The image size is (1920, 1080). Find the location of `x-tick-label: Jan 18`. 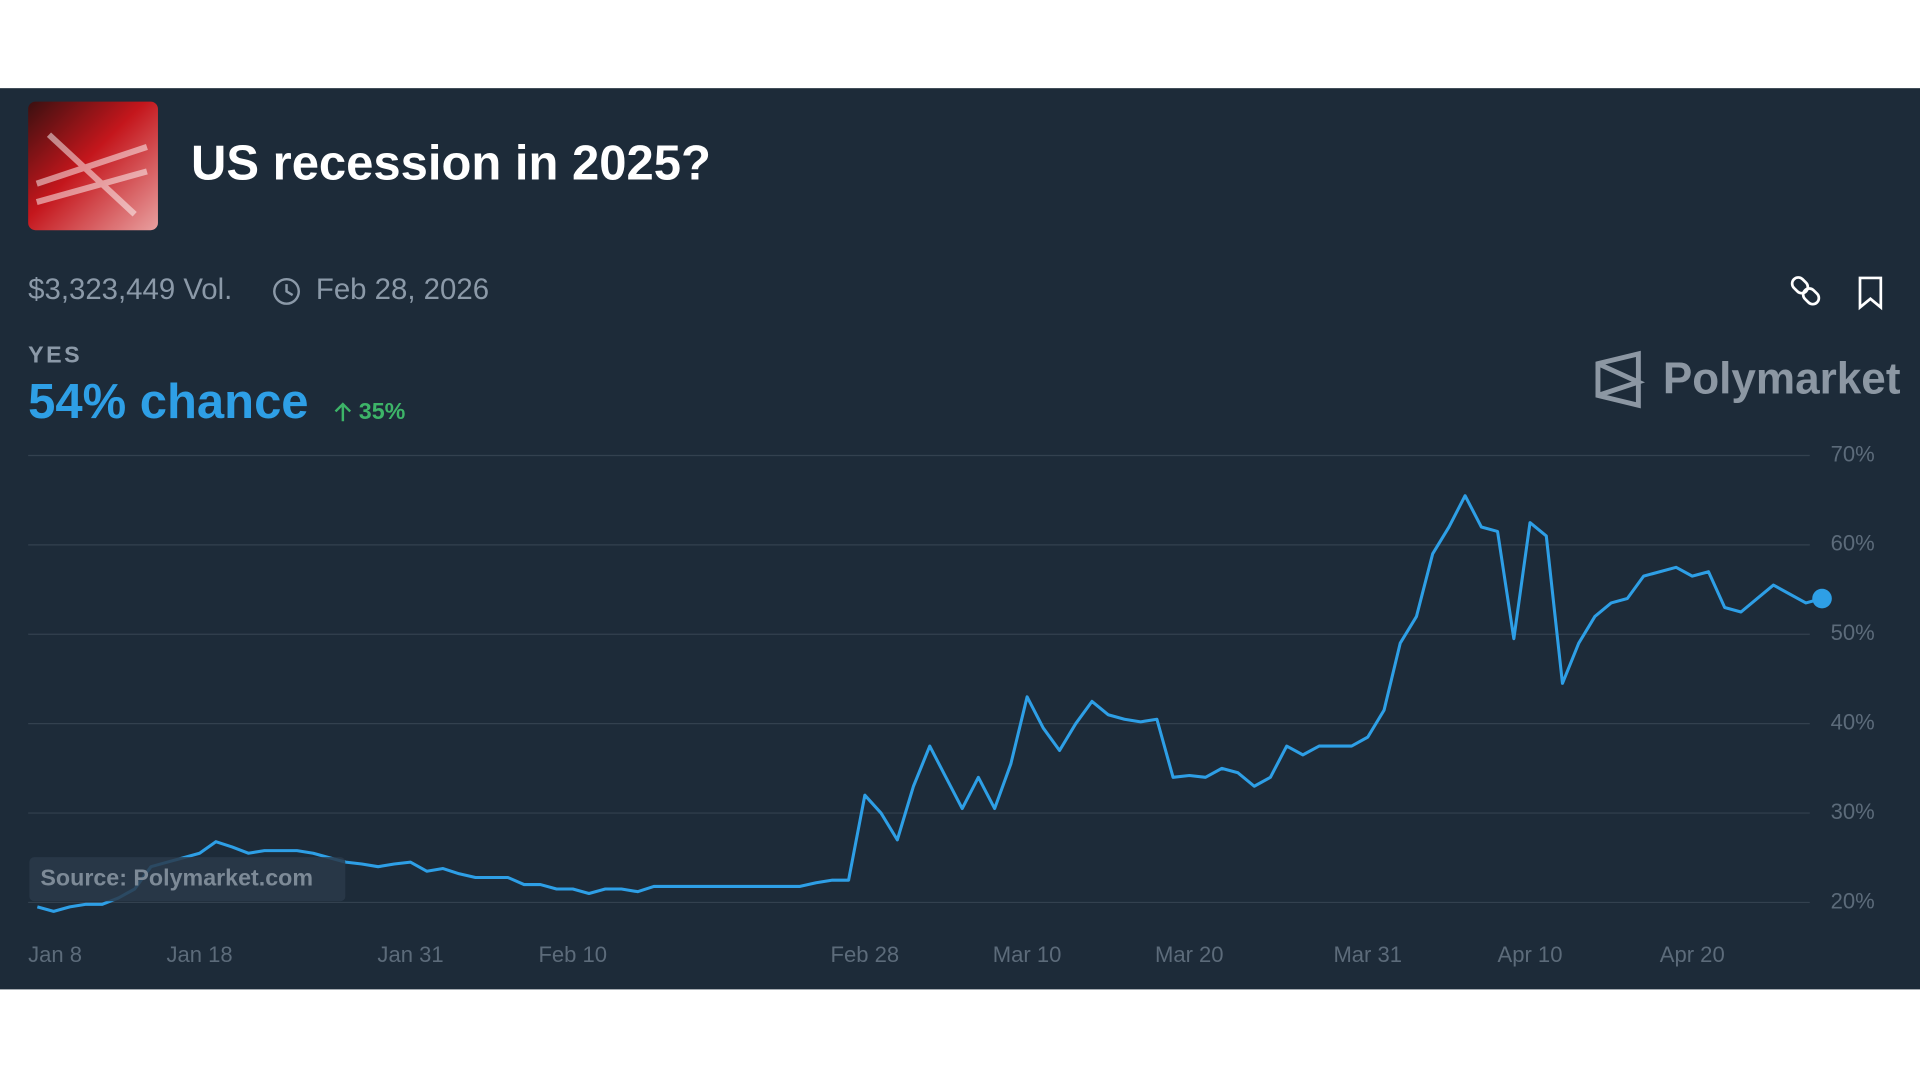

x-tick-label: Jan 18 is located at coordinates (200, 954).